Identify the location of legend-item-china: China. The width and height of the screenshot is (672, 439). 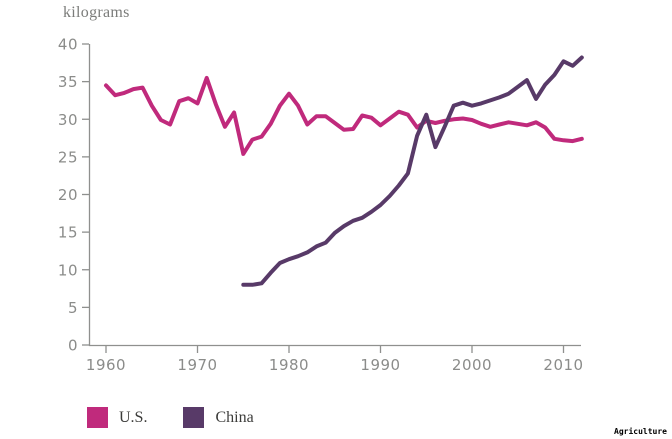
(218, 417).